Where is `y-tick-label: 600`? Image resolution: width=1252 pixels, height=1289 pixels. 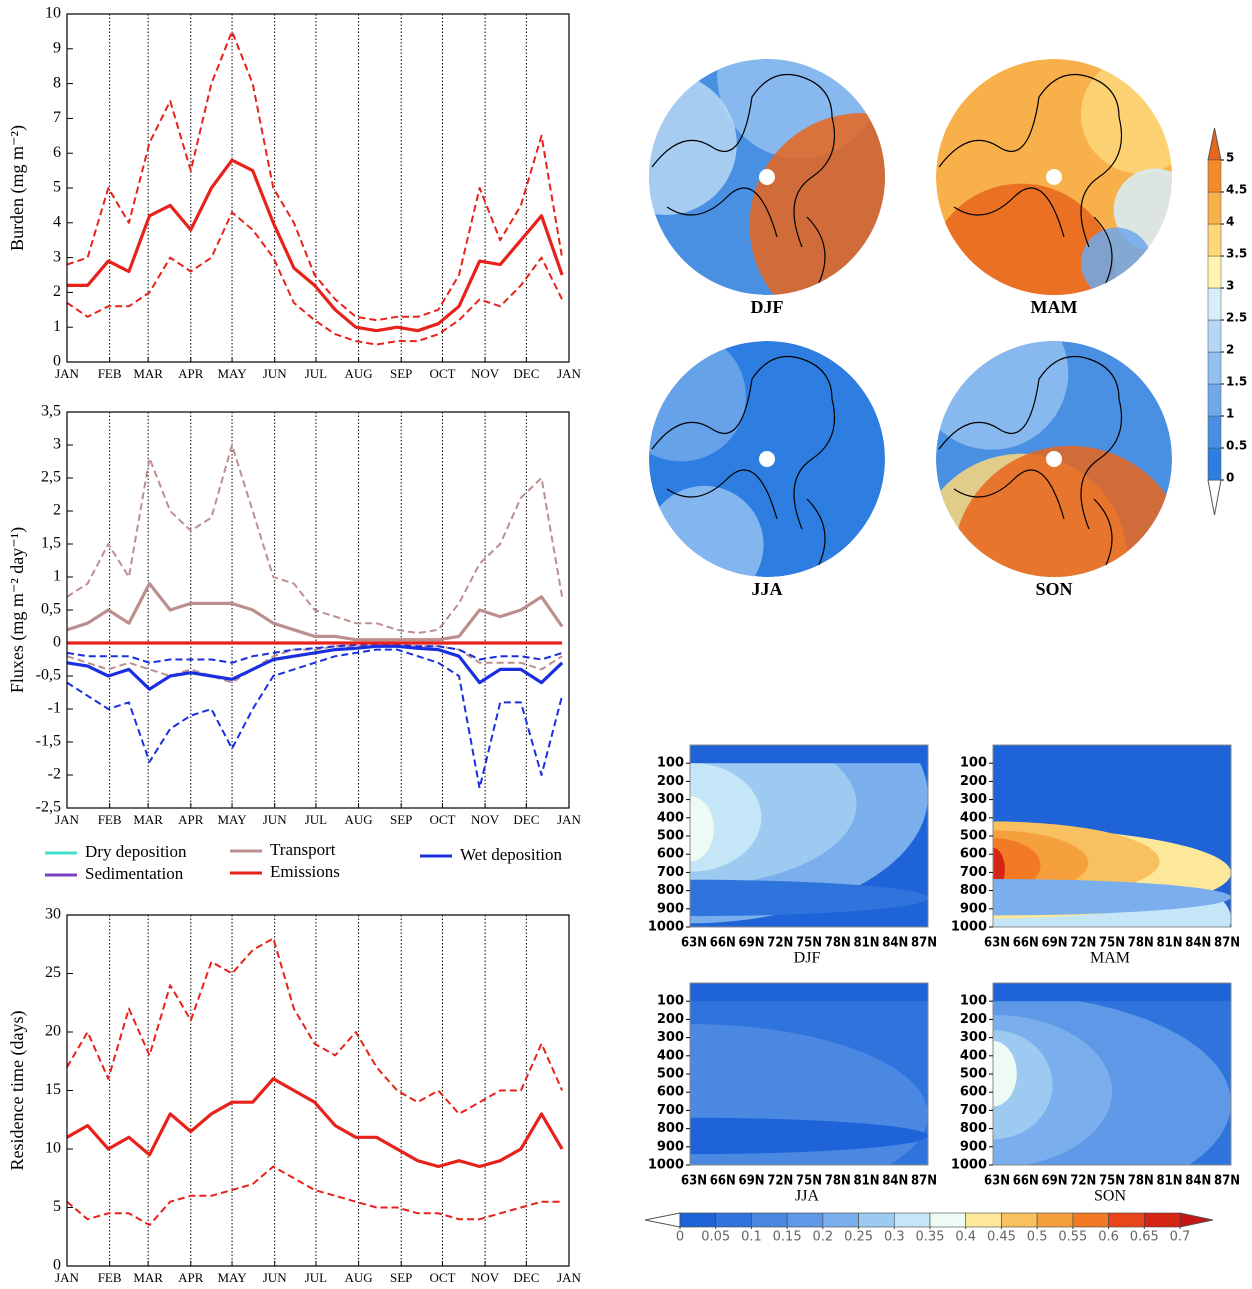
y-tick-label: 600 is located at coordinates (670, 854).